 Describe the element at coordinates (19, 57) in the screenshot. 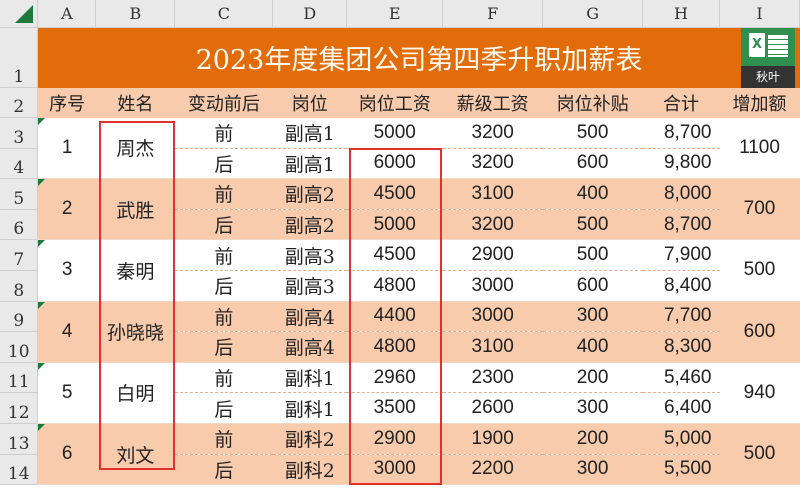

I see `row-header: 1` at that location.